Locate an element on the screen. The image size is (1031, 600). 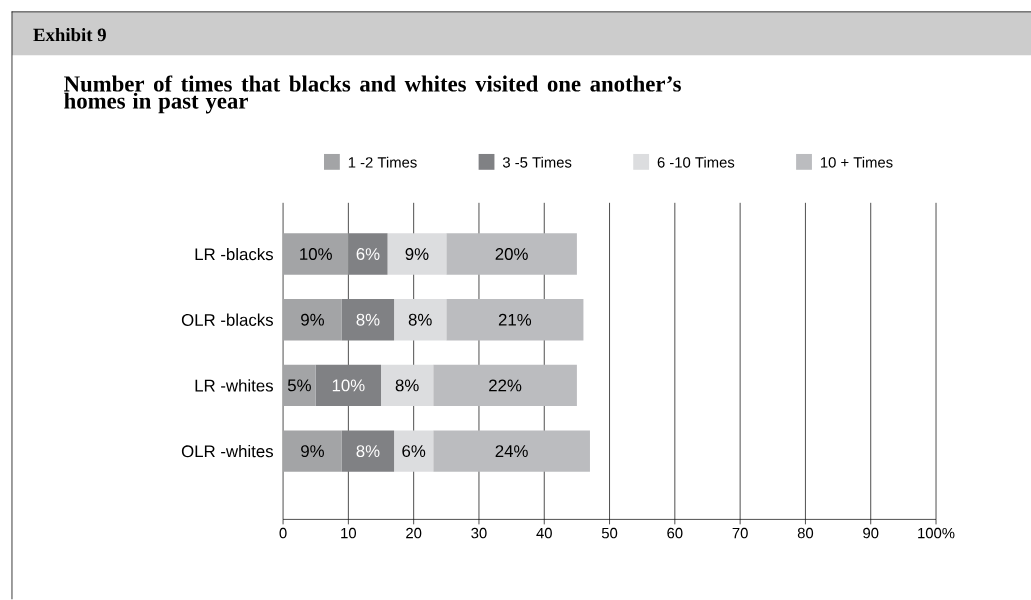
y-tick-label: LR -blacks is located at coordinates (234, 254).